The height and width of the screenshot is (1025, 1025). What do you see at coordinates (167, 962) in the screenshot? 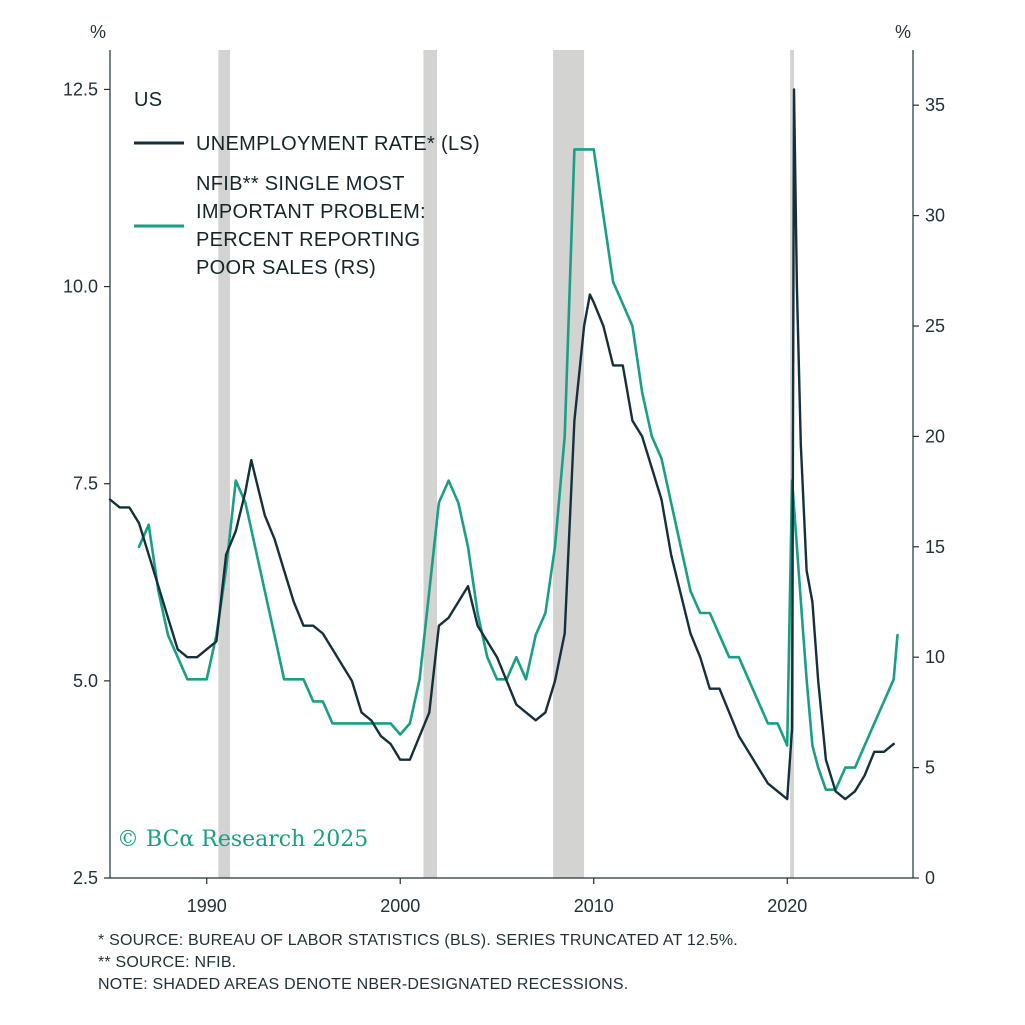
I see `footnote-nfib: ** SOURCE: NFIB.` at bounding box center [167, 962].